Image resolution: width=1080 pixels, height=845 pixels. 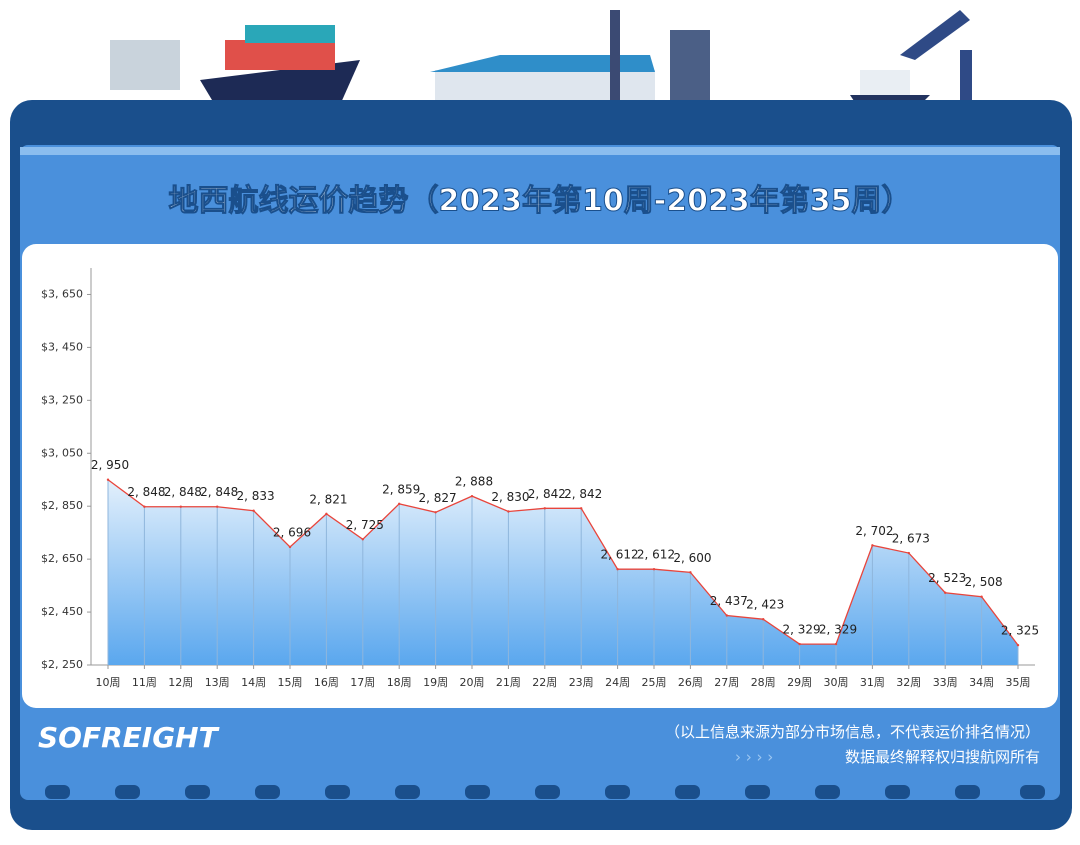 I want to click on chevrons: › › › ›, so click(x=754, y=757).